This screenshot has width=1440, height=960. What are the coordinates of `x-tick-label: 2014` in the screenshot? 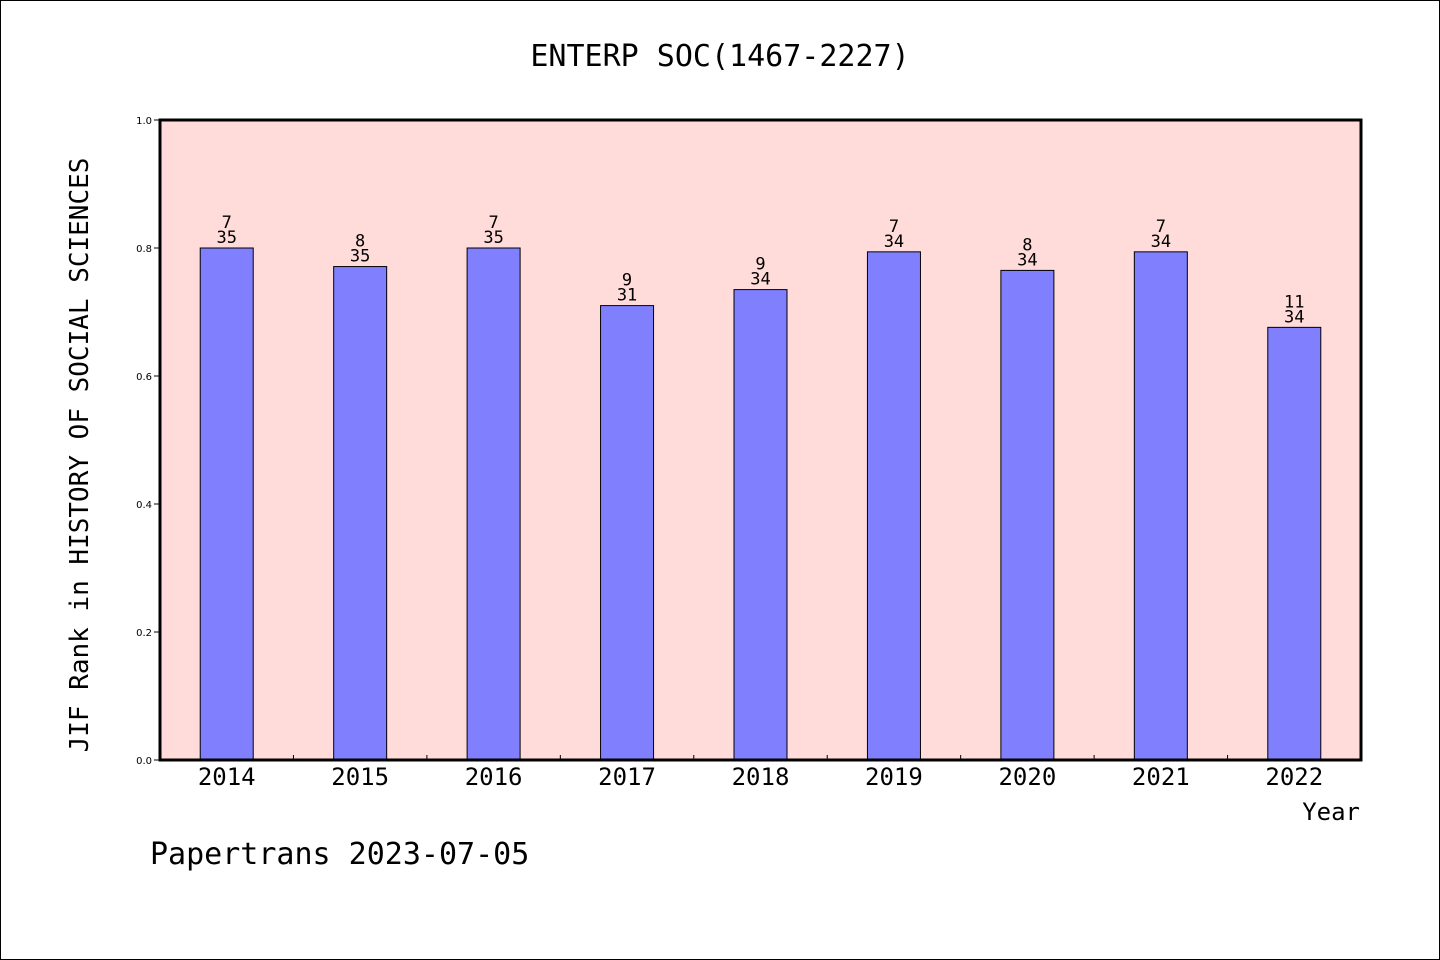 It's located at (227, 777).